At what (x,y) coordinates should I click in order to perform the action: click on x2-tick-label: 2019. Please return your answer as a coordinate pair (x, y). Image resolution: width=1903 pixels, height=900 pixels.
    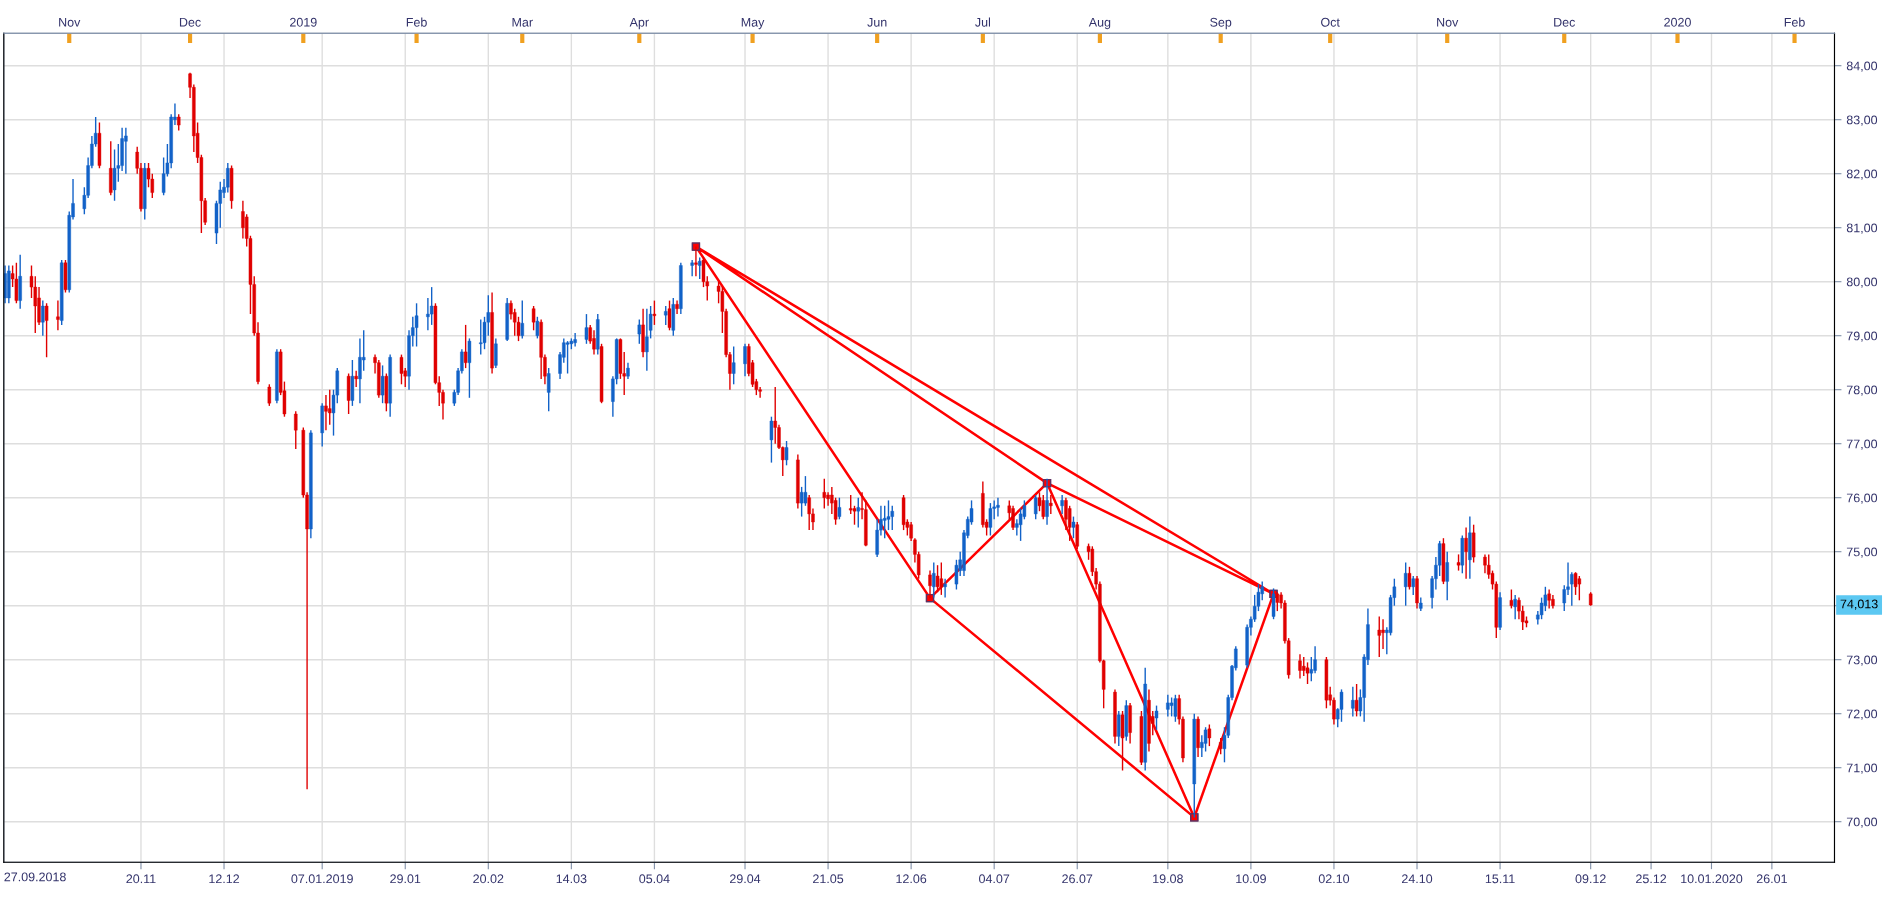
    Looking at the image, I should click on (303, 22).